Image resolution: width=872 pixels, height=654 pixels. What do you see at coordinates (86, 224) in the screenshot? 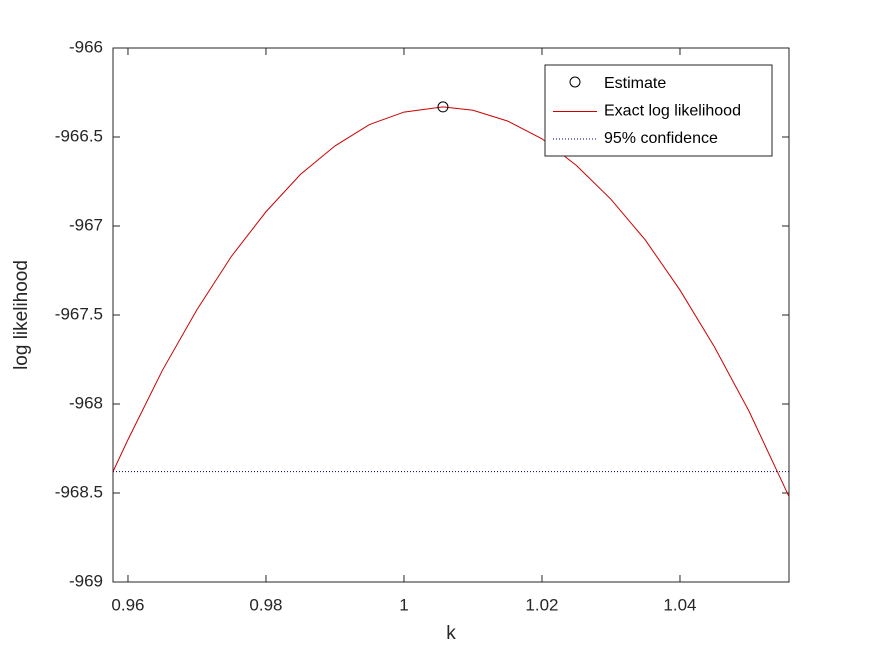
I see `y-tick-label: -967` at bounding box center [86, 224].